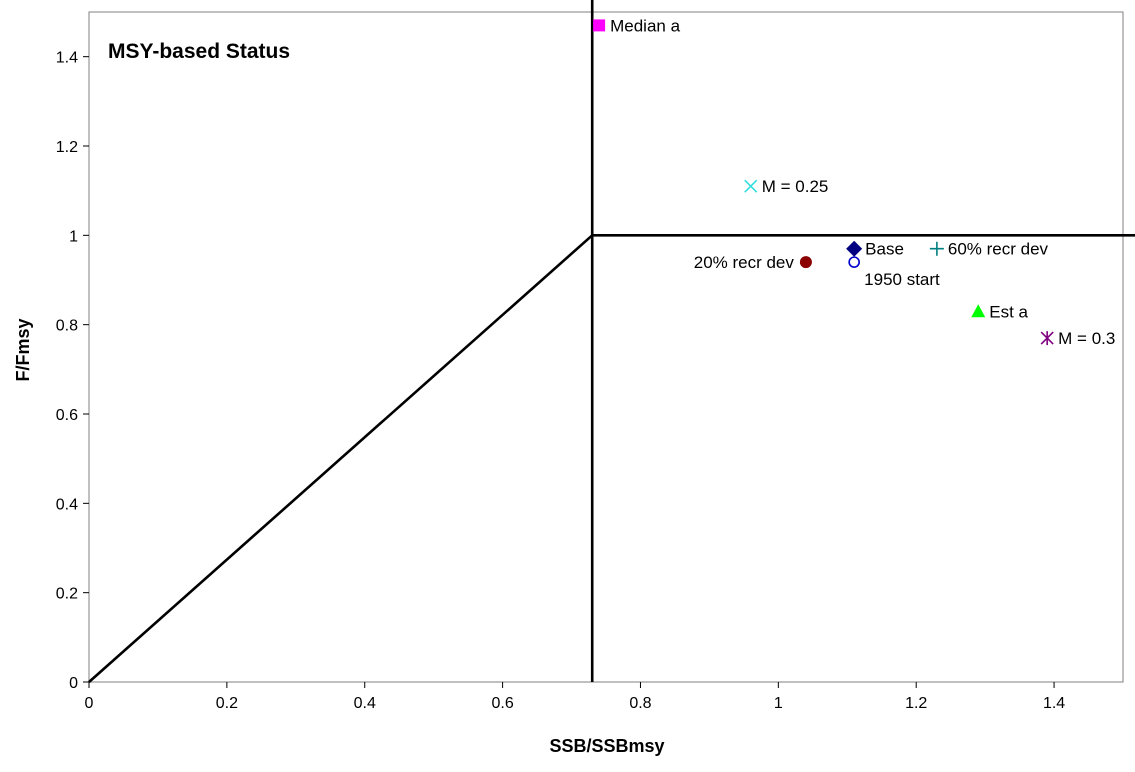 The height and width of the screenshot is (772, 1135). I want to click on y-tick-label: 0.8, so click(67, 326).